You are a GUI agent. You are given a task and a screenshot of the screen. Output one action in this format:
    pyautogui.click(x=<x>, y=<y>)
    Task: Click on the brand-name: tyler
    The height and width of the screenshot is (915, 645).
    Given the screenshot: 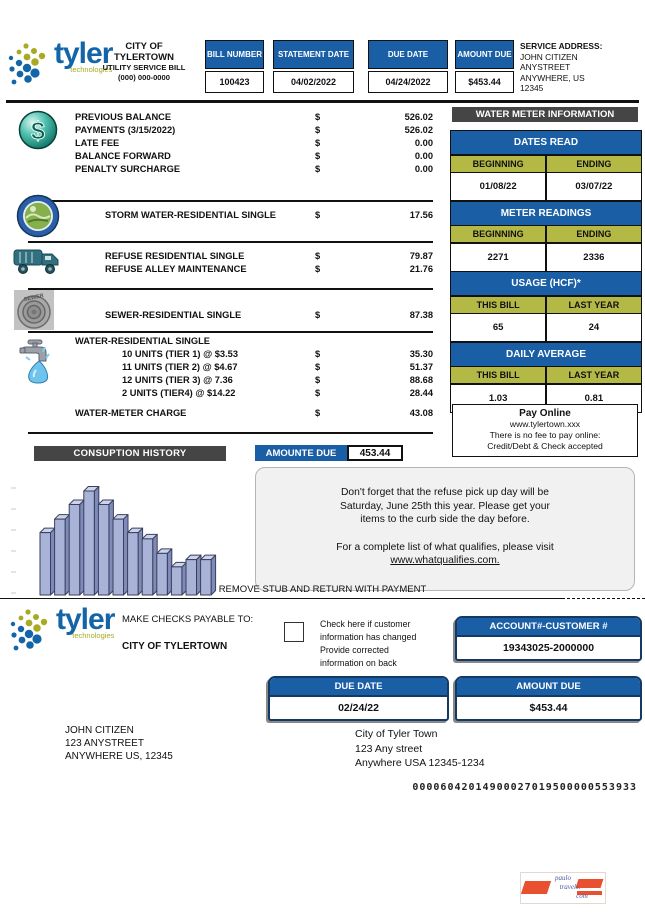 What is the action you would take?
    pyautogui.click(x=85, y=619)
    